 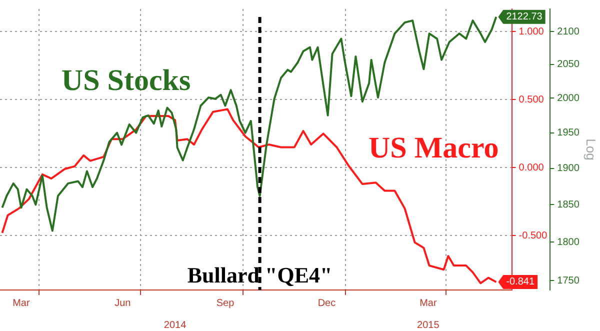 I want to click on y-tick-label: 1.000, so click(x=531, y=32).